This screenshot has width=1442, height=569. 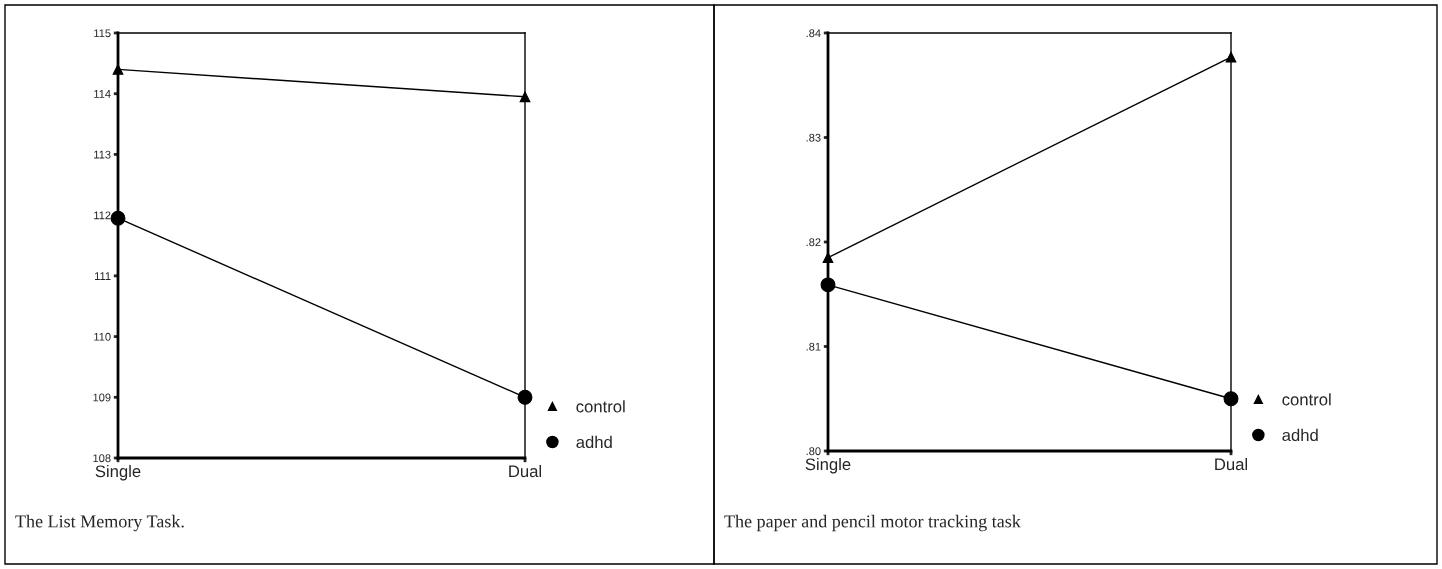 What do you see at coordinates (102, 33) in the screenshot?
I see `y-tick-label: 115` at bounding box center [102, 33].